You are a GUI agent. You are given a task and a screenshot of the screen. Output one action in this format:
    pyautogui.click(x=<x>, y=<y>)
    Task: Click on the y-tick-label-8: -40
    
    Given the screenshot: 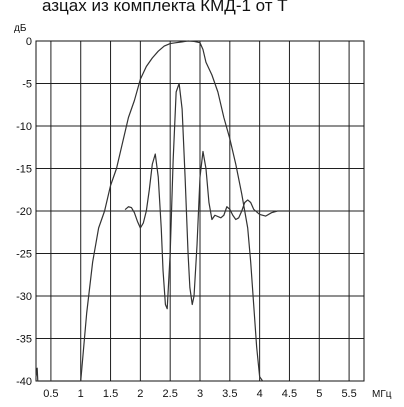 What is the action you would take?
    pyautogui.click(x=24, y=382)
    